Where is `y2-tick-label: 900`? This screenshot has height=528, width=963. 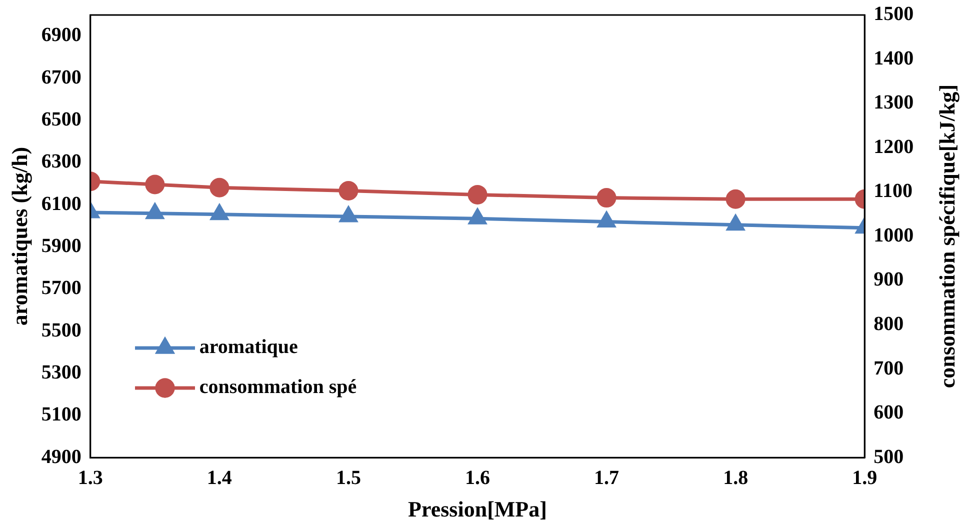
y2-tick-label: 900 is located at coordinates (889, 279).